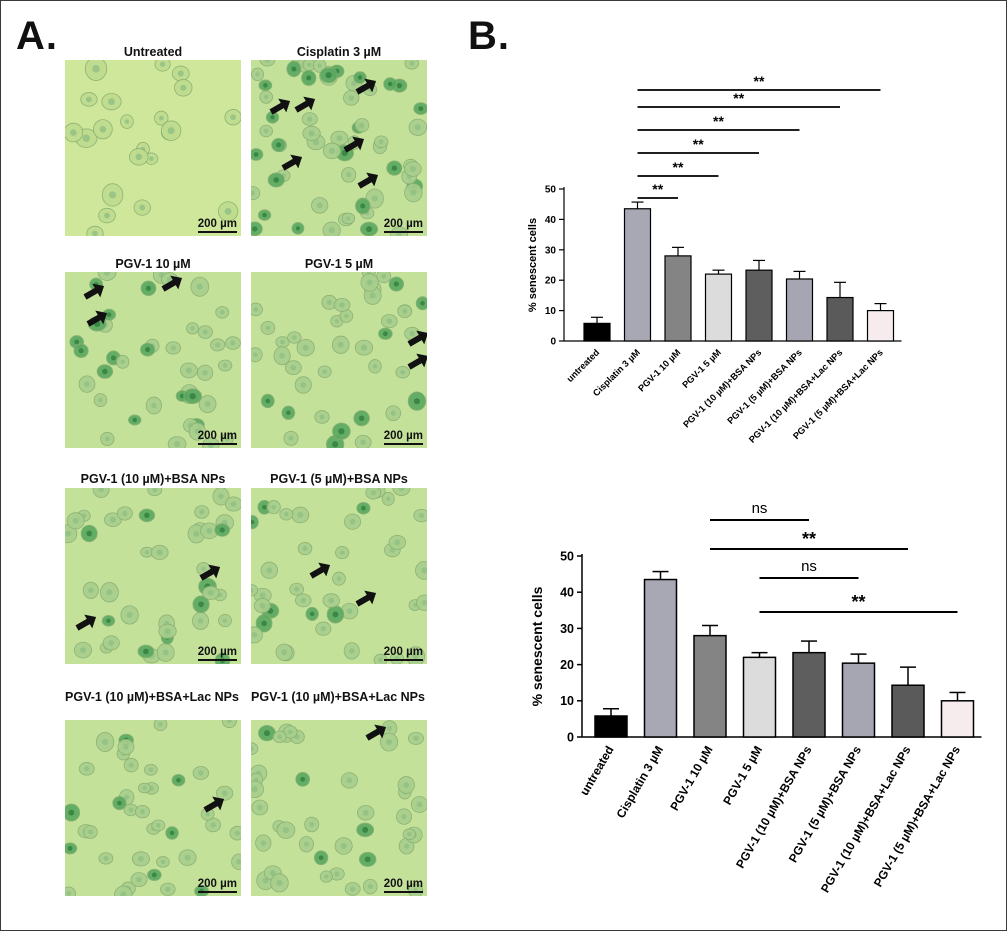 This screenshot has height=931, width=1007. Describe the element at coordinates (866, 819) in the screenshot. I see `x-tick-label: PGV-1 (10 µM)+BSA+Lac NPs` at that location.